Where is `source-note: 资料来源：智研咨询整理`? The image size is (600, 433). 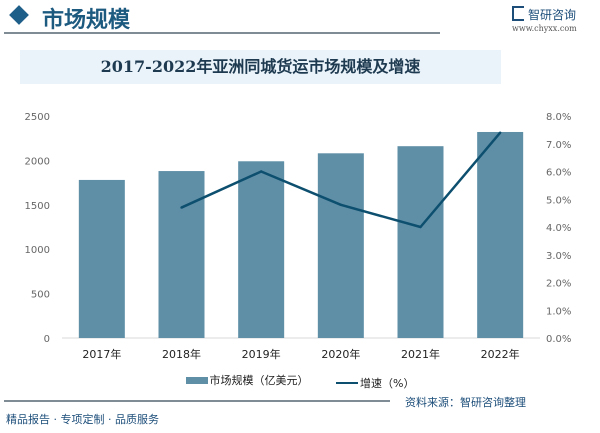 source-note: 资料来源：智研咨询整理 is located at coordinates (465, 402).